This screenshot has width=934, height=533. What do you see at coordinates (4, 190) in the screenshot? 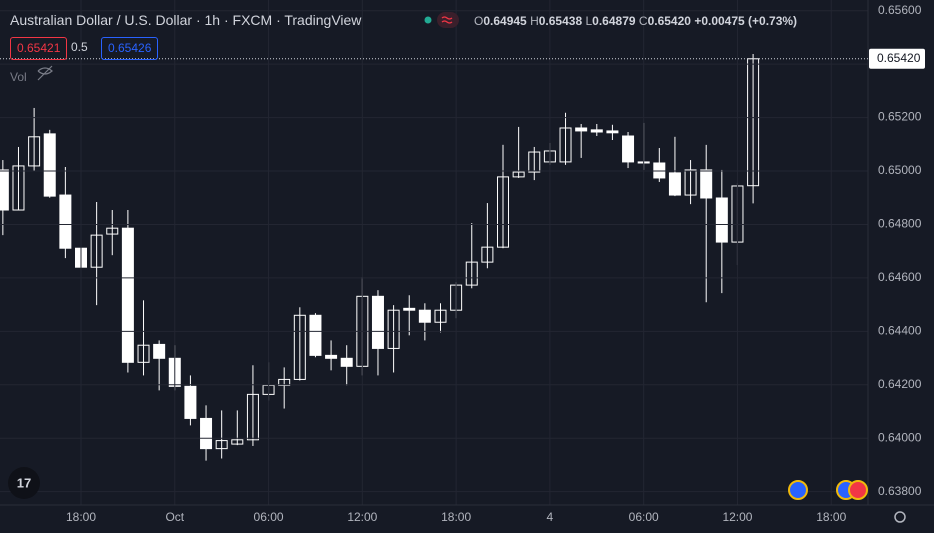
I see `candle-body` at bounding box center [4, 190].